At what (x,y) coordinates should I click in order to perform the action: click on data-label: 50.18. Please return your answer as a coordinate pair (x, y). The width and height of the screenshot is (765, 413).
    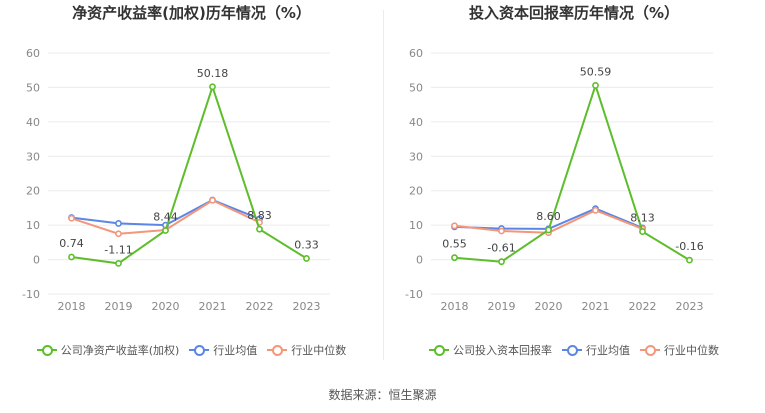
    Looking at the image, I should click on (213, 73).